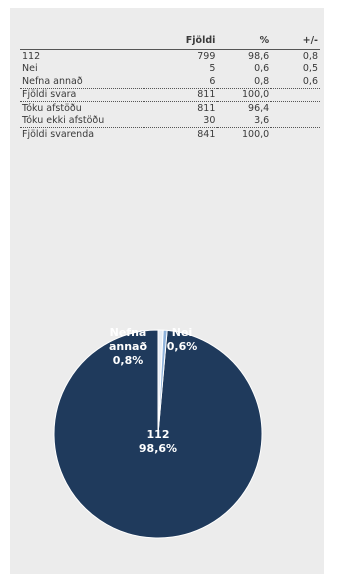 The width and height of the screenshot is (340, 582). What do you see at coordinates (82, 108) in the screenshot?
I see `row-label: Tóku afstöðu` at bounding box center [82, 108].